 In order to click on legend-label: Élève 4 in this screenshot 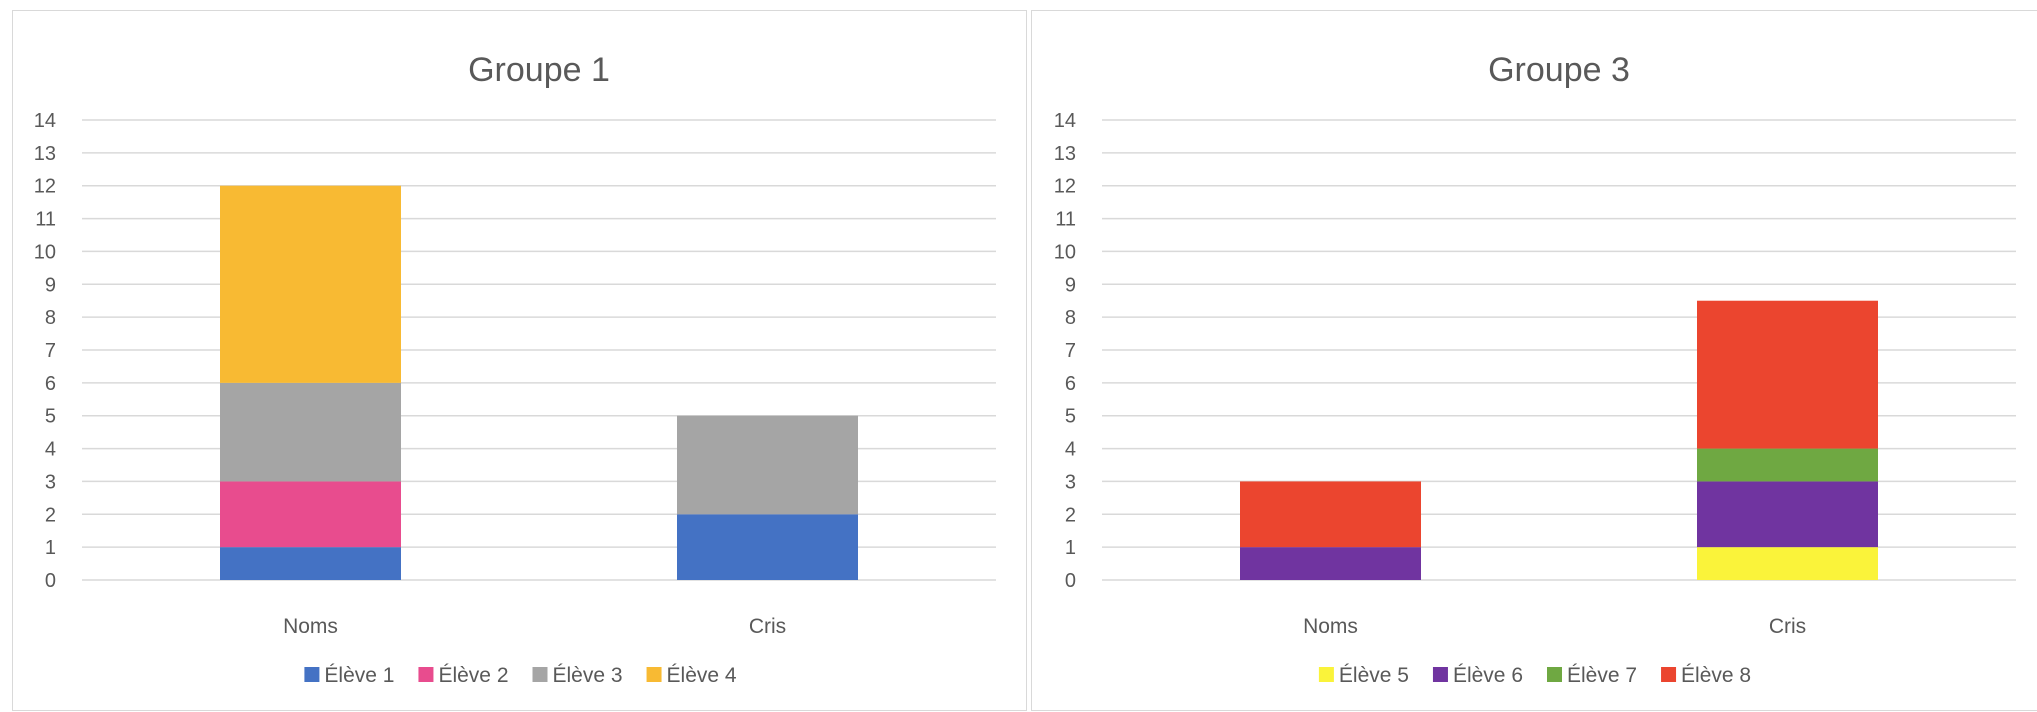, I will do `click(702, 675)`.